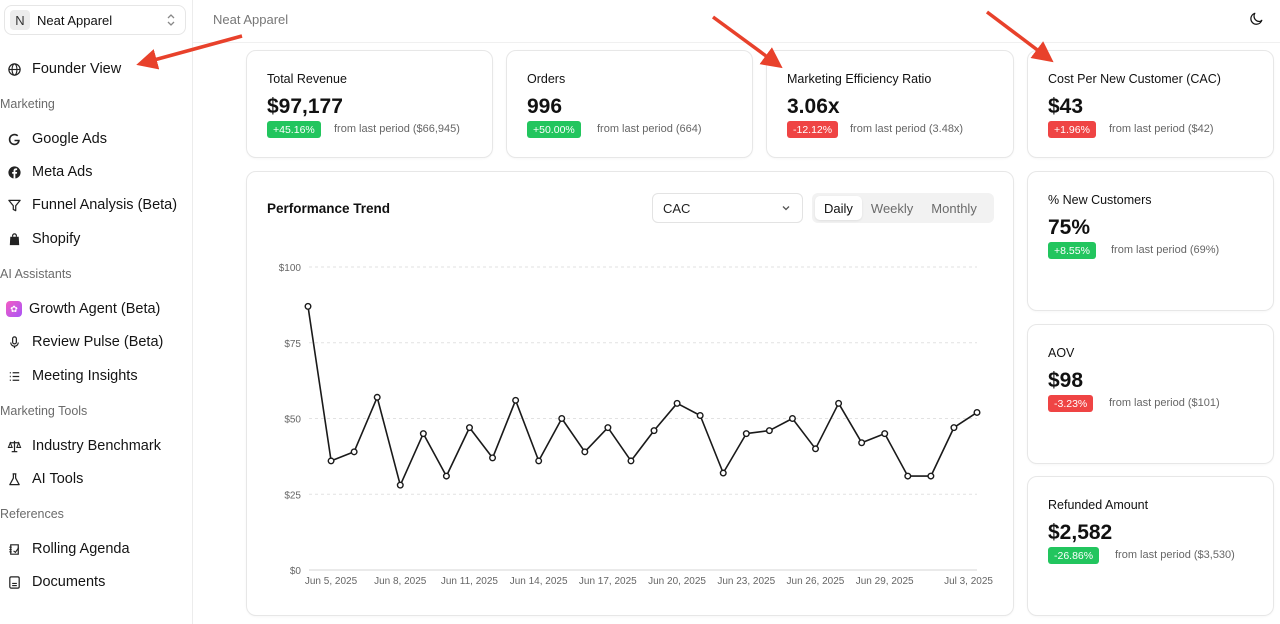 This screenshot has height=624, width=1280. I want to click on kpi-title: Total Revenue, so click(307, 79).